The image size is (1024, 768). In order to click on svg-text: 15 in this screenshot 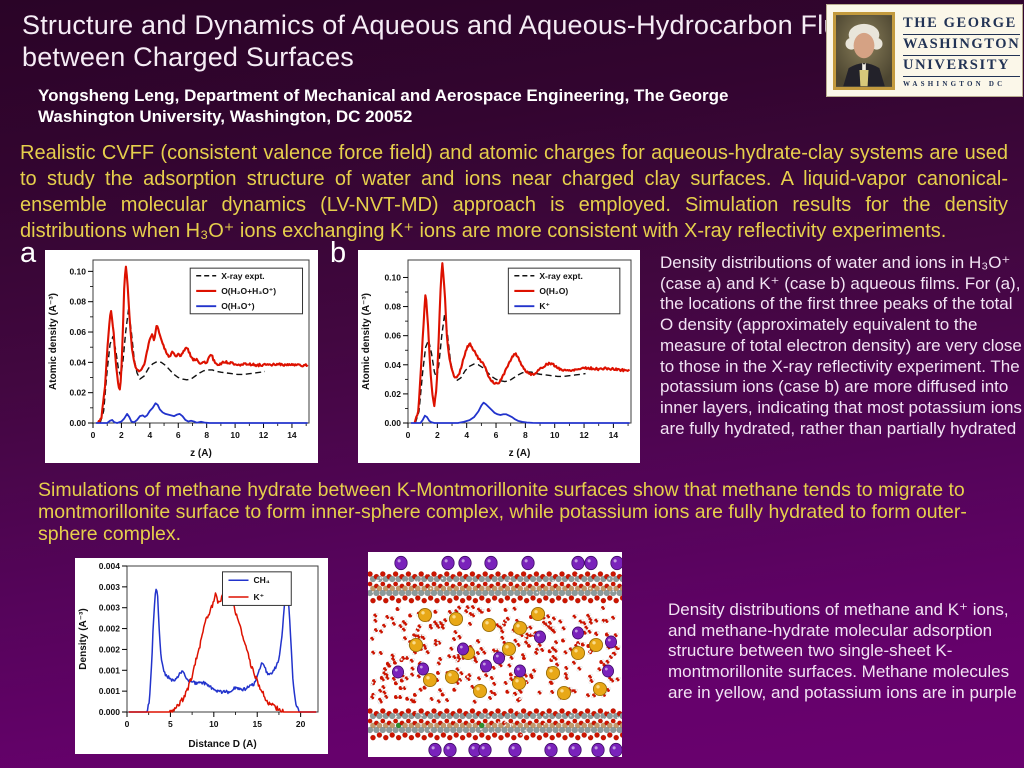, I will do `click(257, 724)`.